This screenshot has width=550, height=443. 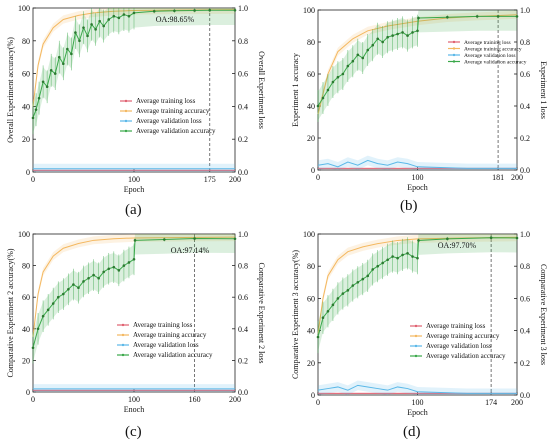 I want to click on oa-annotation: OA:97.14%, so click(x=190, y=250).